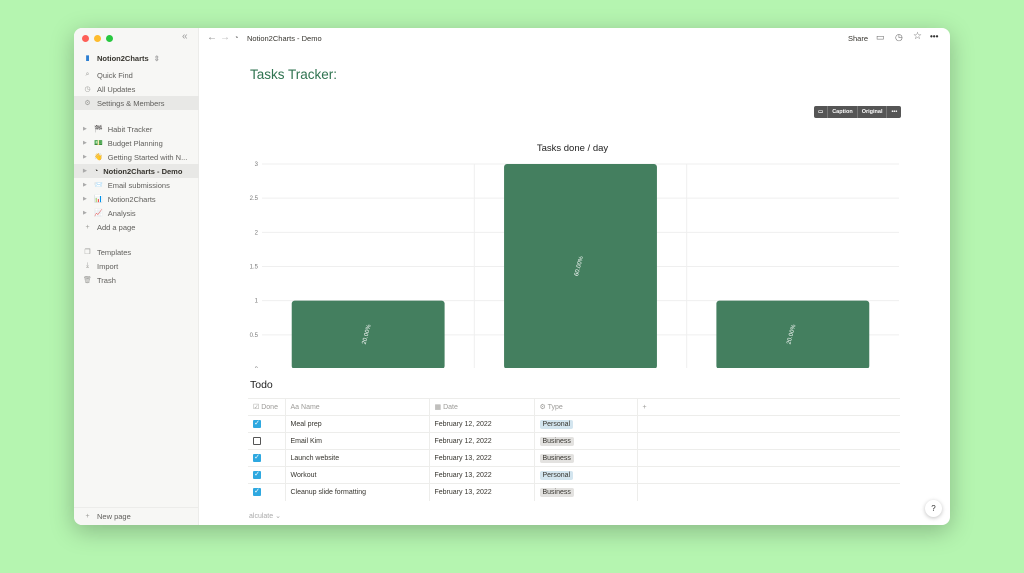  What do you see at coordinates (899, 37) in the screenshot?
I see `history-icon: ◷` at bounding box center [899, 37].